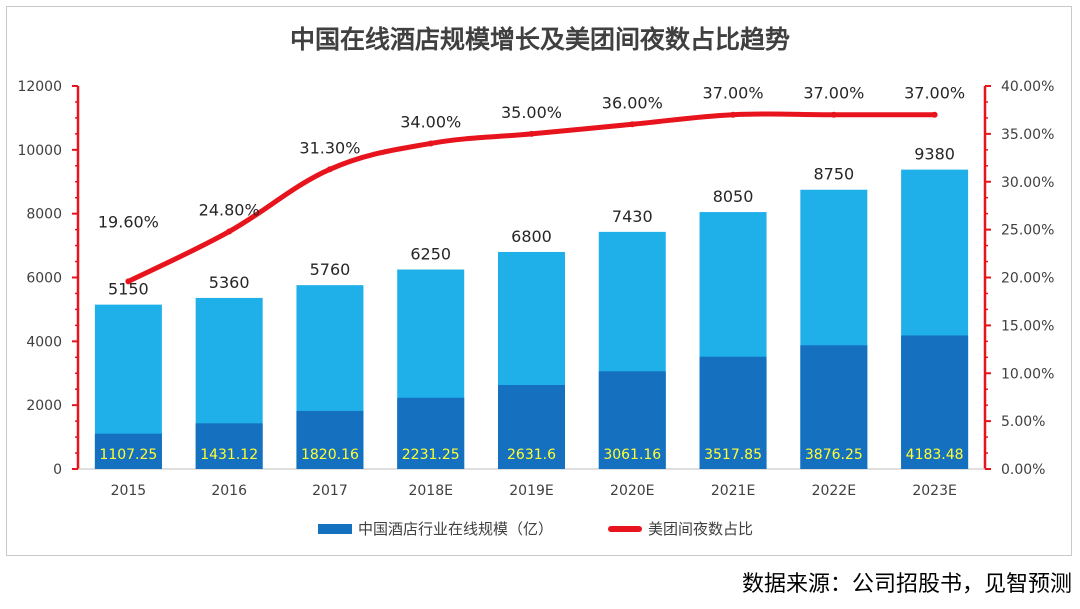  I want to click on bar-inner-label: 3061.16, so click(632, 455).